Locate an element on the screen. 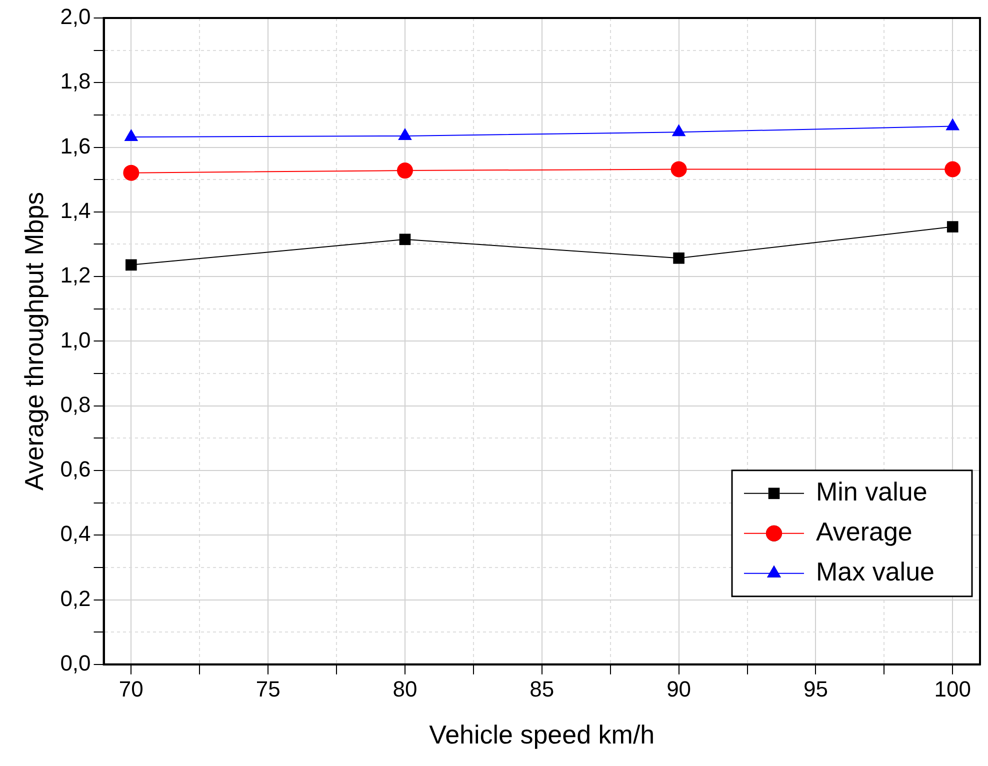 This screenshot has height=766, width=988. x-tick-label: 90 is located at coordinates (679, 689).